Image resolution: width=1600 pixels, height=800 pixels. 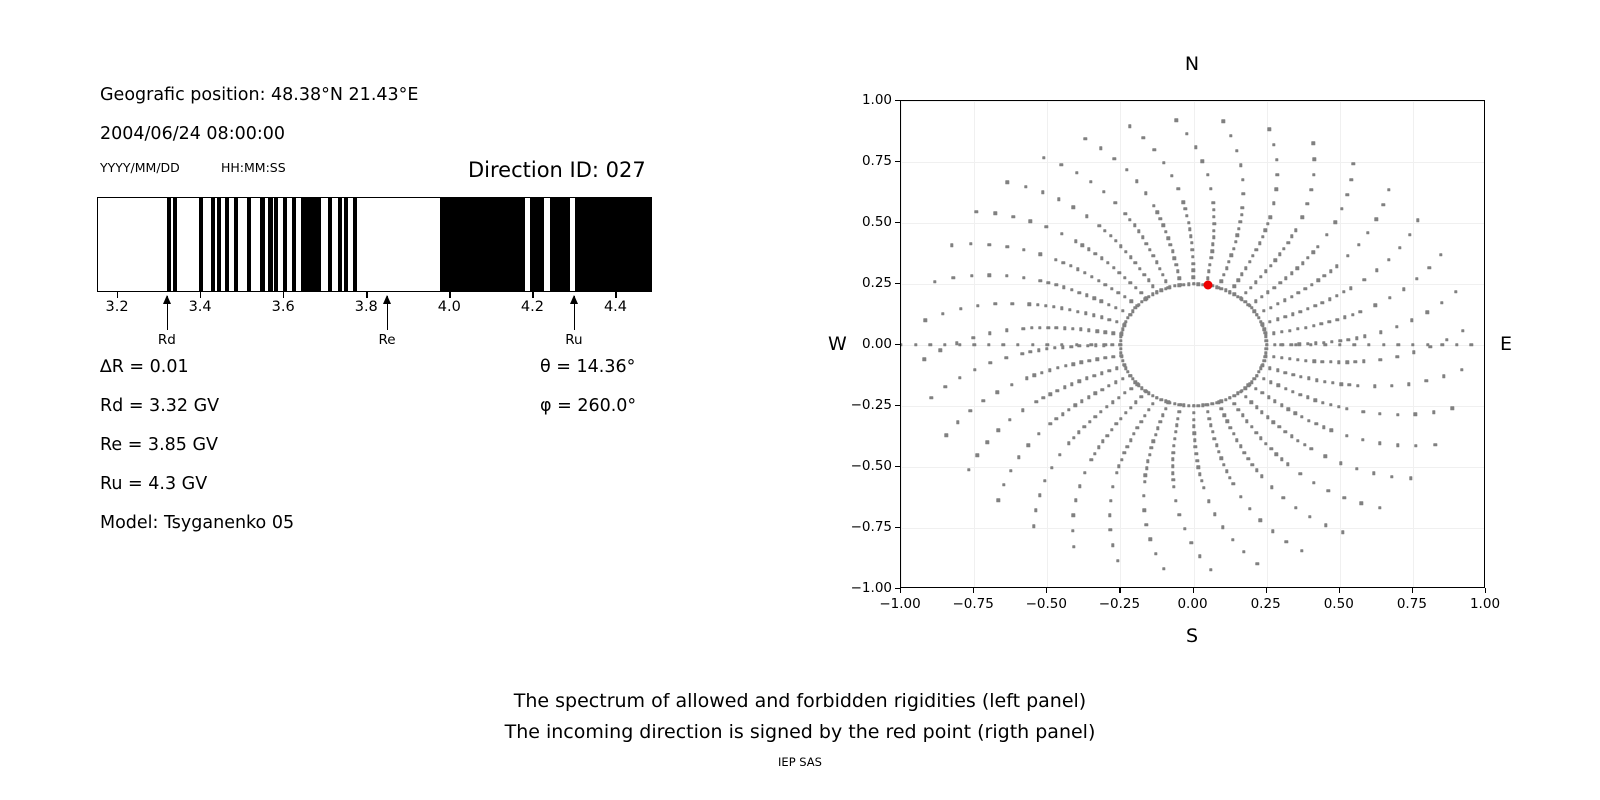 What do you see at coordinates (1192, 467) in the screenshot?
I see `grid-line-horizontal` at bounding box center [1192, 467].